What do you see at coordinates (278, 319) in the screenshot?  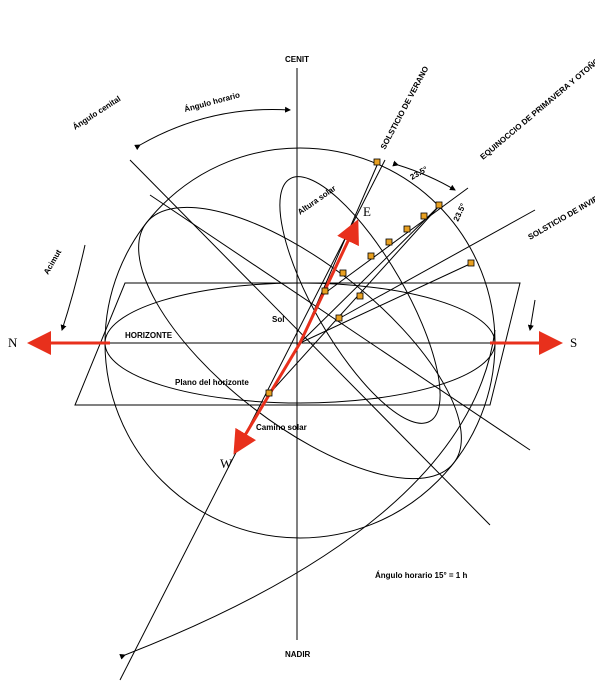 I see `sun-label: Sol` at bounding box center [278, 319].